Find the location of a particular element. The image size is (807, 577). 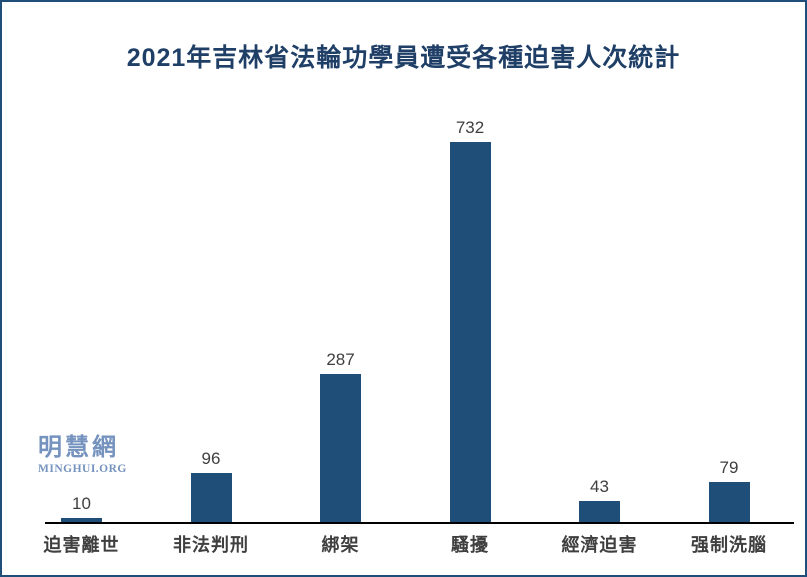

bar-value-label: 43 is located at coordinates (599, 486).